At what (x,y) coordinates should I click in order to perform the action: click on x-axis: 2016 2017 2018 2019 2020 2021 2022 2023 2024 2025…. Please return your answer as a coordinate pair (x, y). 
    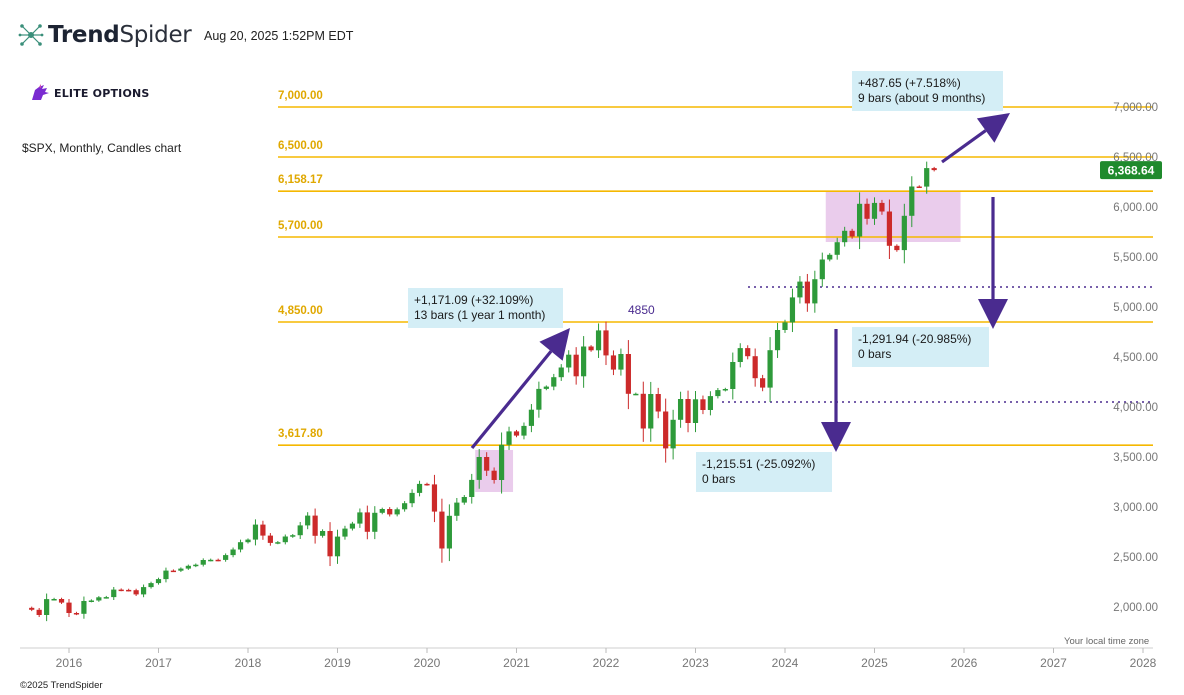
    Looking at the image, I should click on (588, 658).